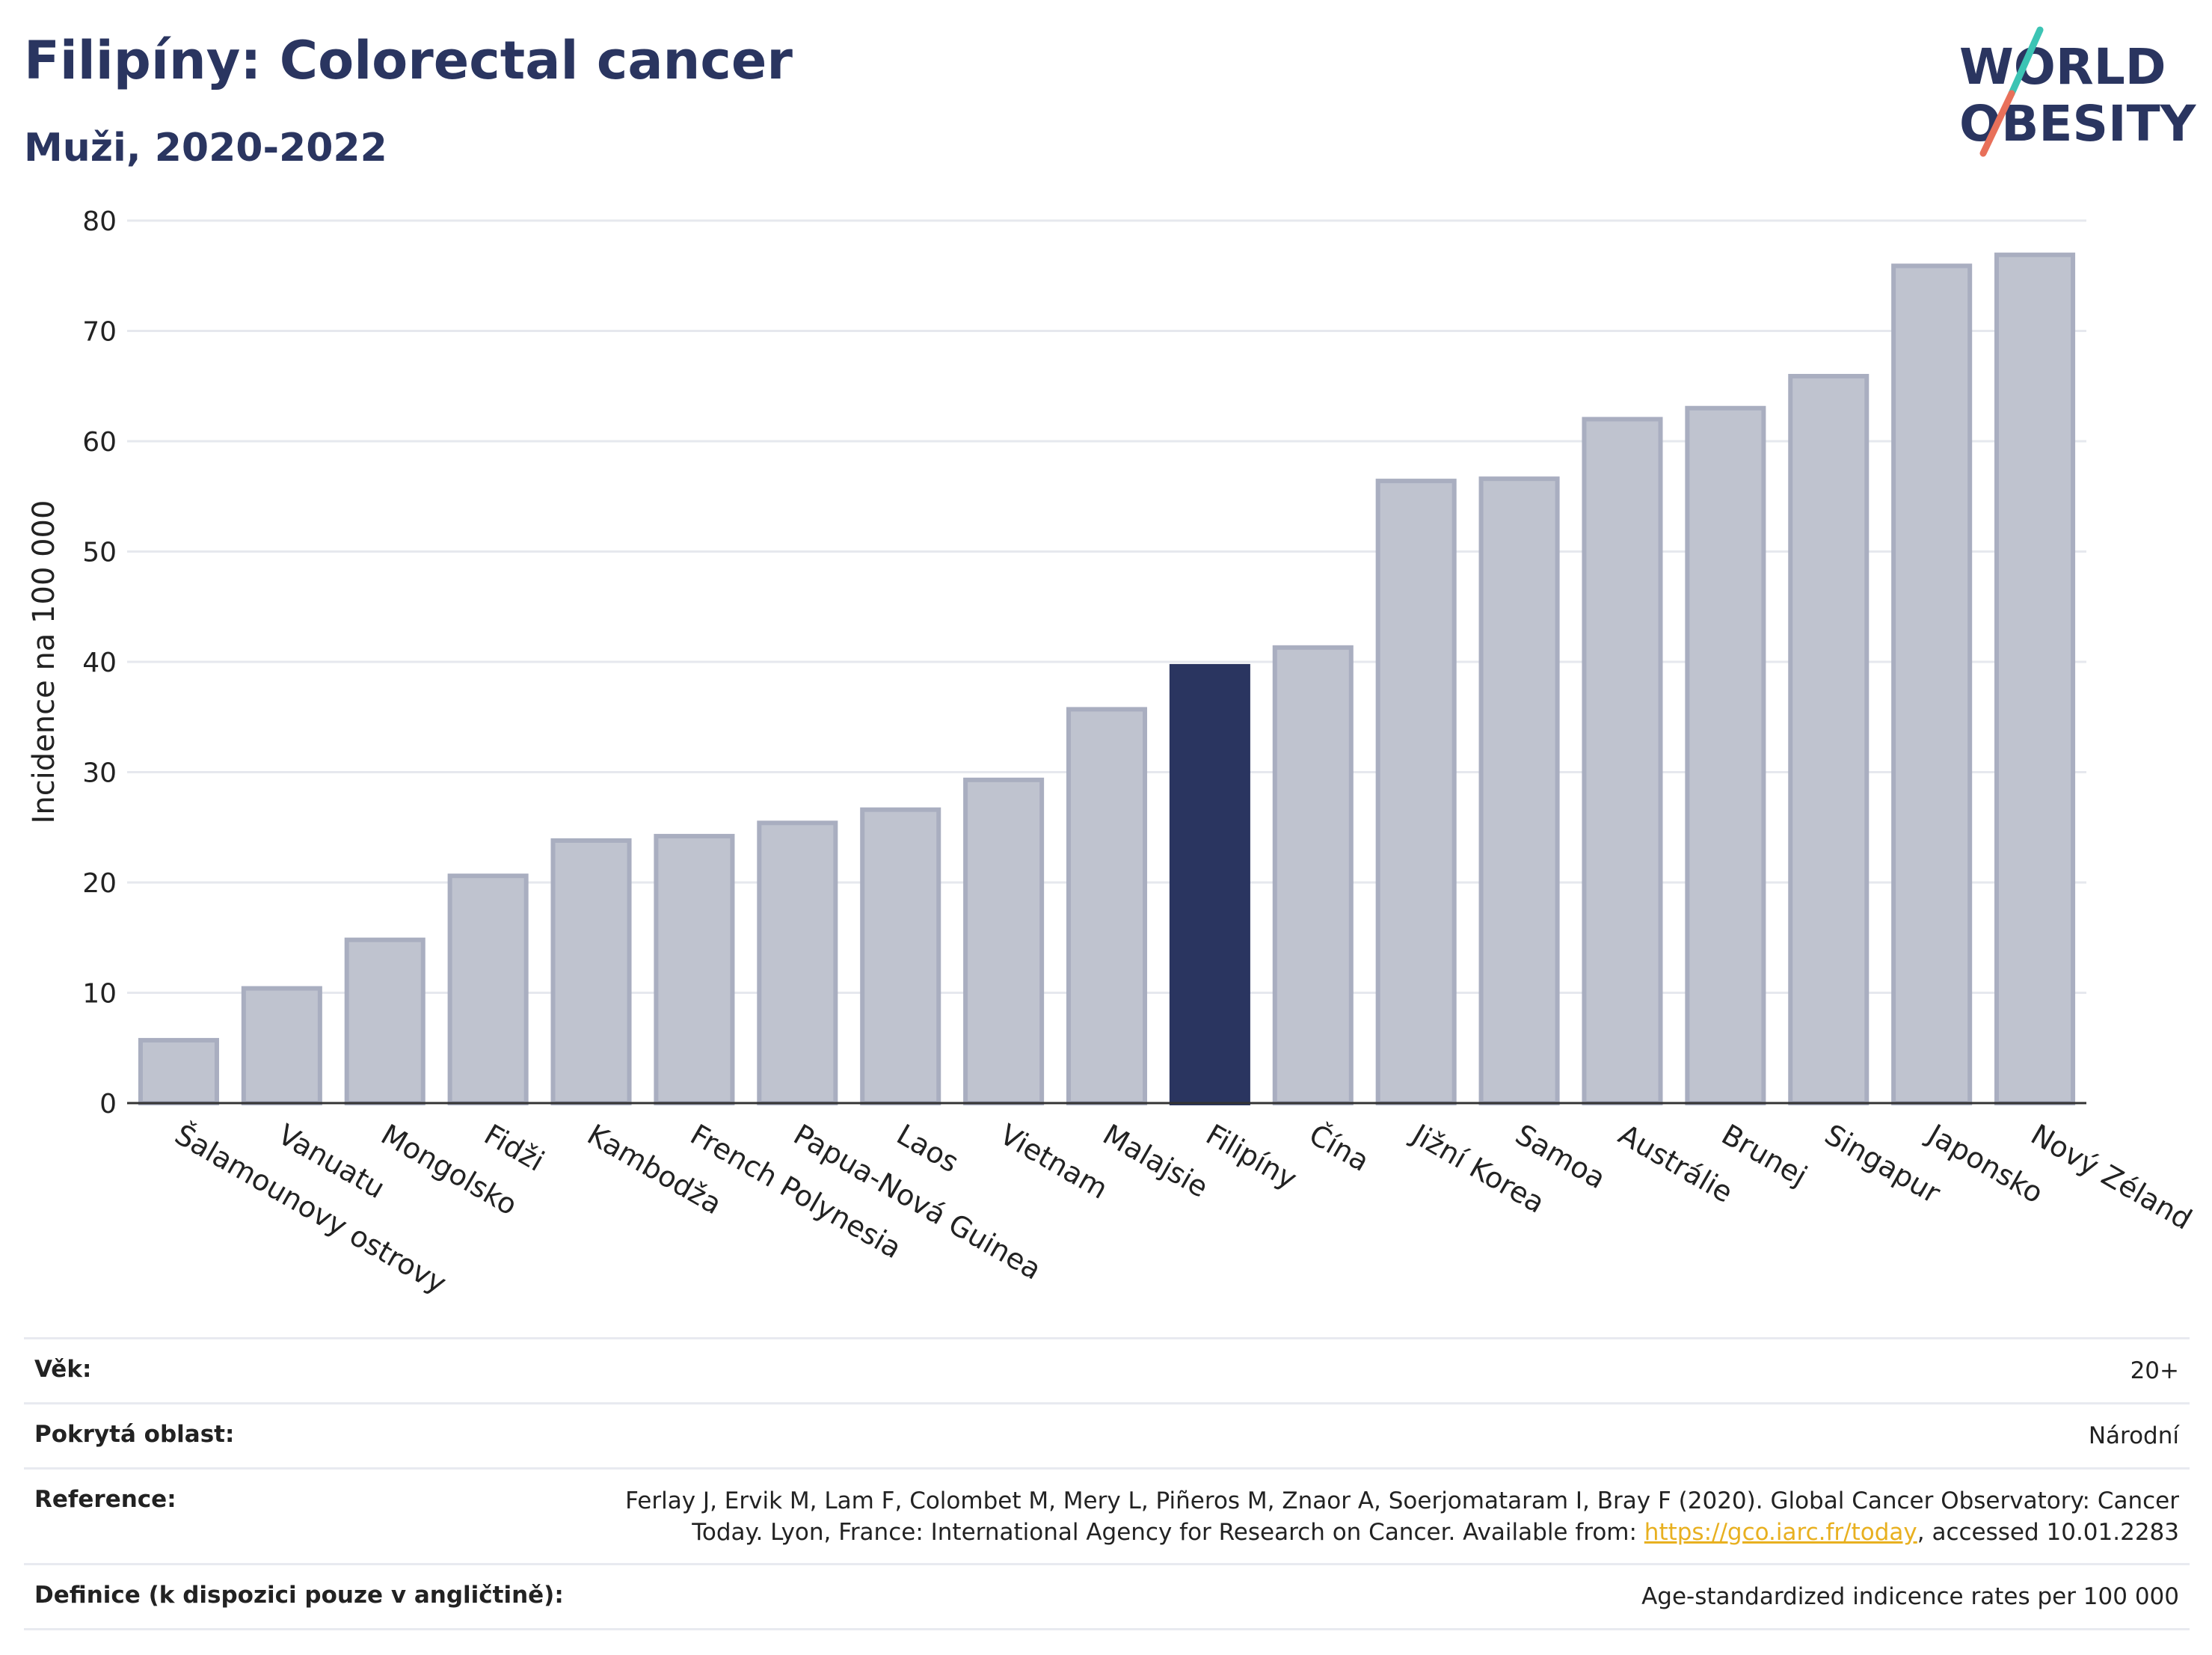 This screenshot has width=2212, height=1655. Describe the element at coordinates (928, 1148) in the screenshot. I see `x-tick-label: Laos` at that location.